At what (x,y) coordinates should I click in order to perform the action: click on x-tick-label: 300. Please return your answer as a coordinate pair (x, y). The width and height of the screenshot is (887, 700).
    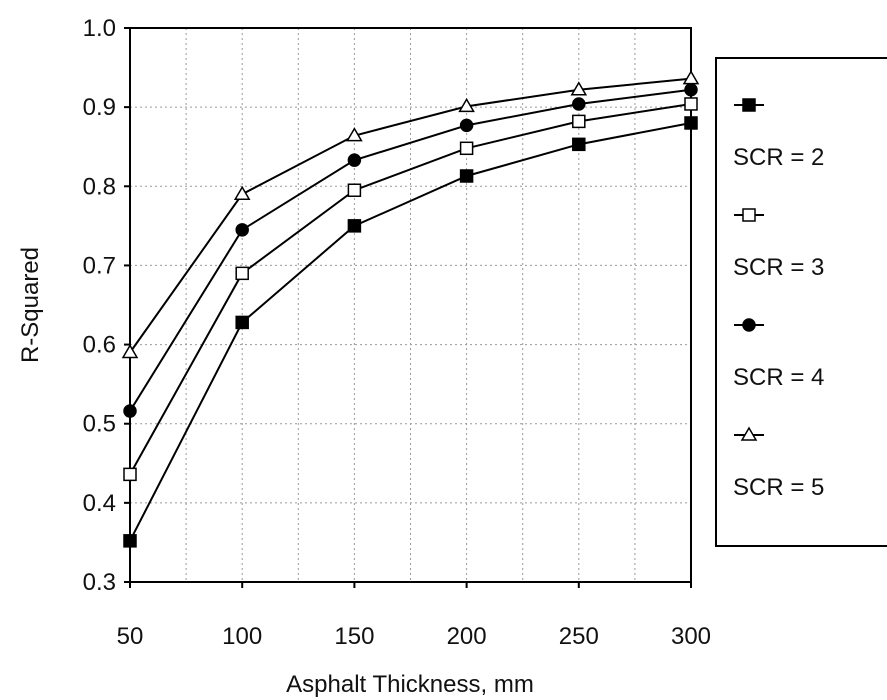
    Looking at the image, I should click on (691, 636).